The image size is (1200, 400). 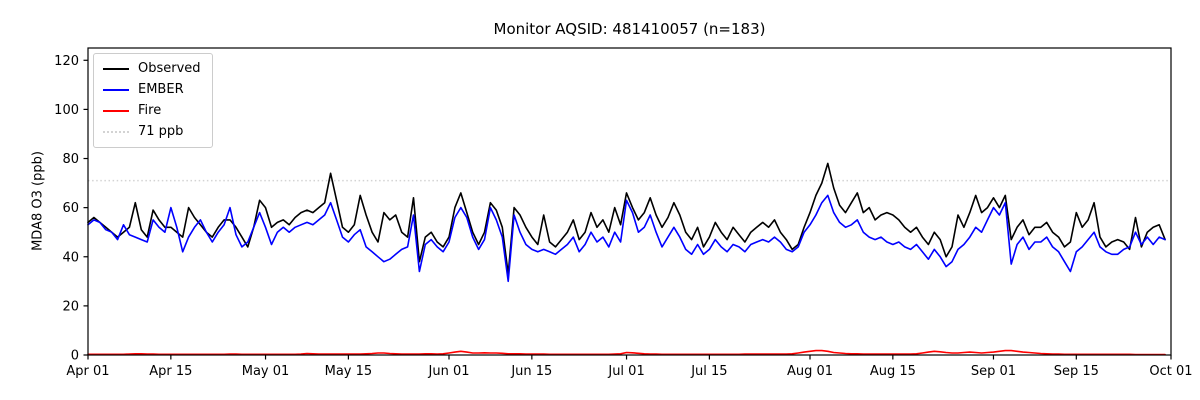 I want to click on x-tick-label: Aug 15, so click(x=893, y=371).